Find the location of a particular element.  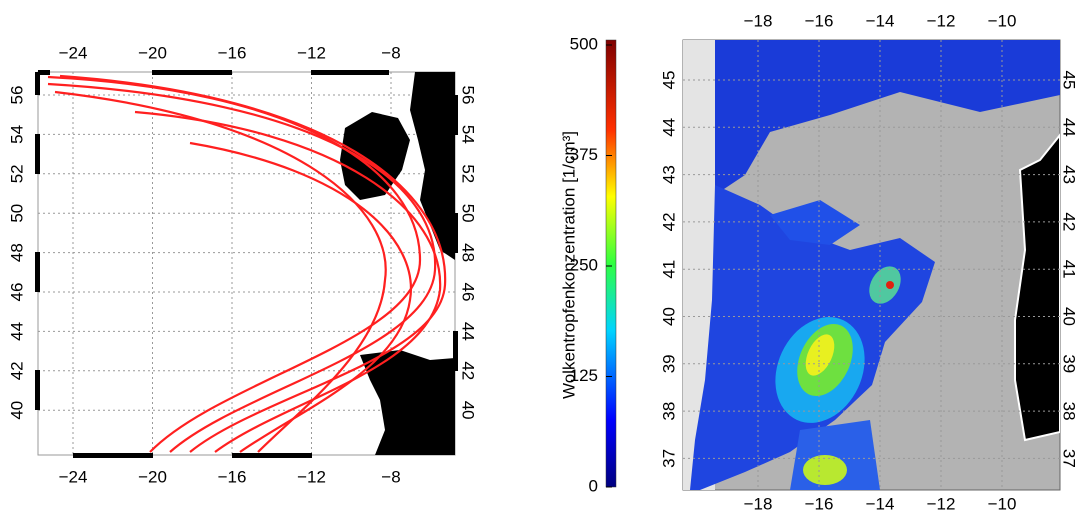

colorbar-tick-label: 125 is located at coordinates (584, 375).